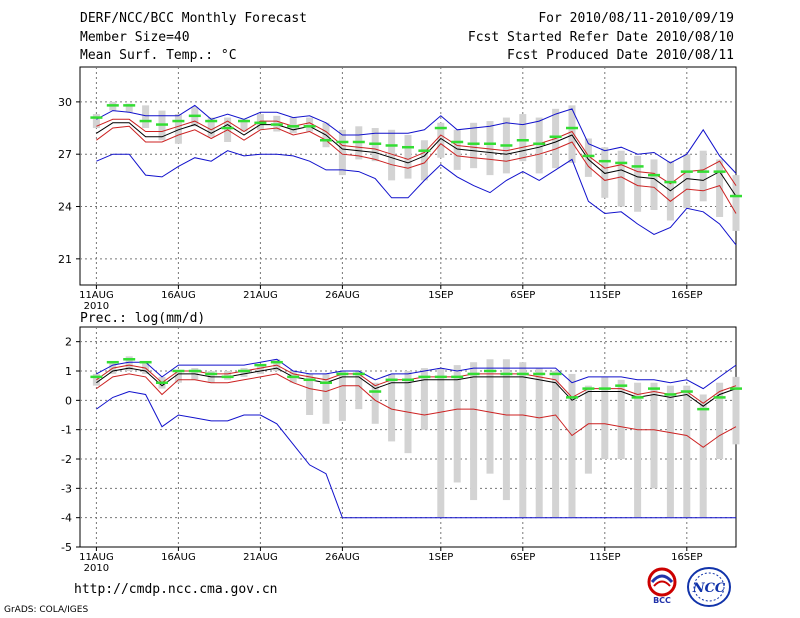 The image size is (800, 618). I want to click on precip-xtick-label: 21AUG, so click(260, 557).